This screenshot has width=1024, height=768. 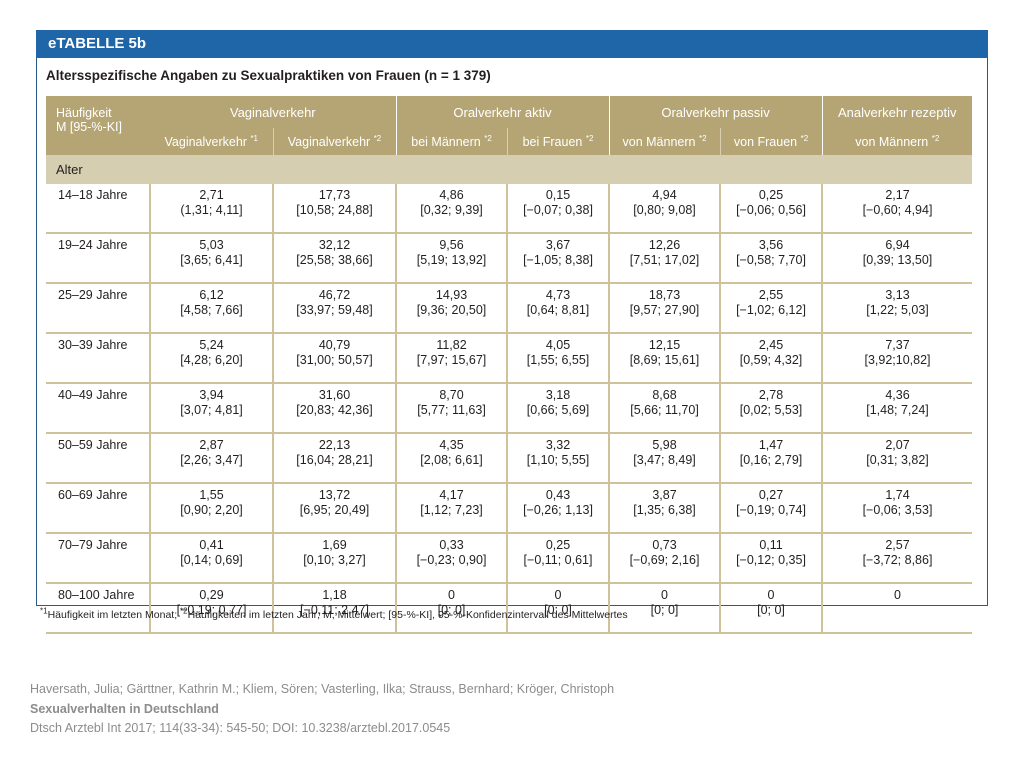 I want to click on table-label-bar: eTABELLE 5b, so click(x=512, y=44).